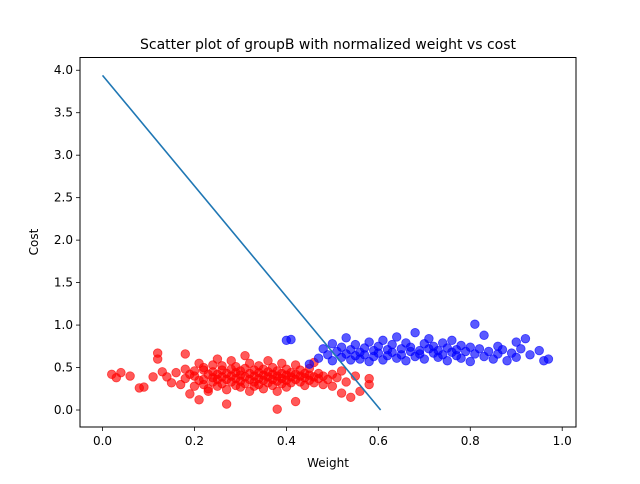 This screenshot has height=484, width=640. What do you see at coordinates (378, 441) in the screenshot?
I see `x-tick-label-3: 0.6` at bounding box center [378, 441].